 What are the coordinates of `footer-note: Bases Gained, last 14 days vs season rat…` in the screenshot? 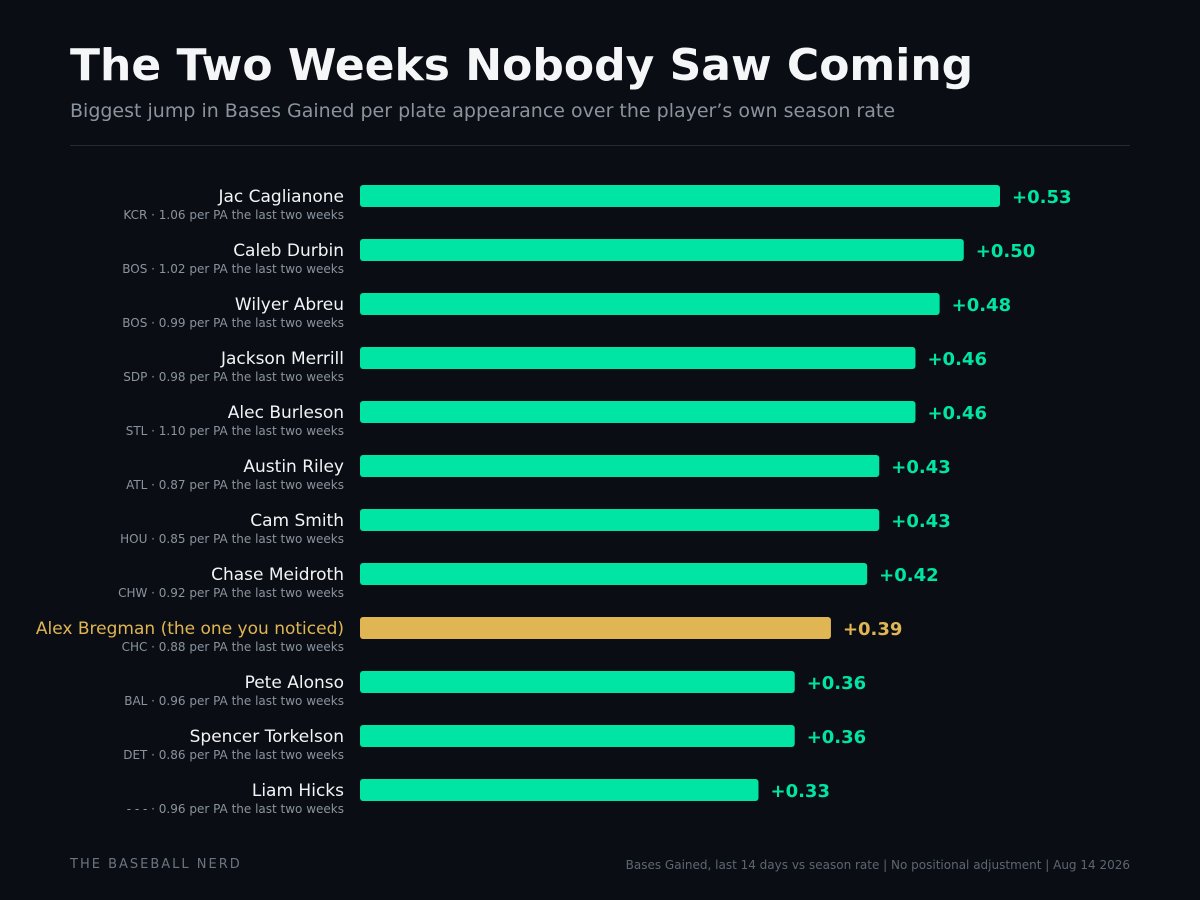 It's located at (877, 865).